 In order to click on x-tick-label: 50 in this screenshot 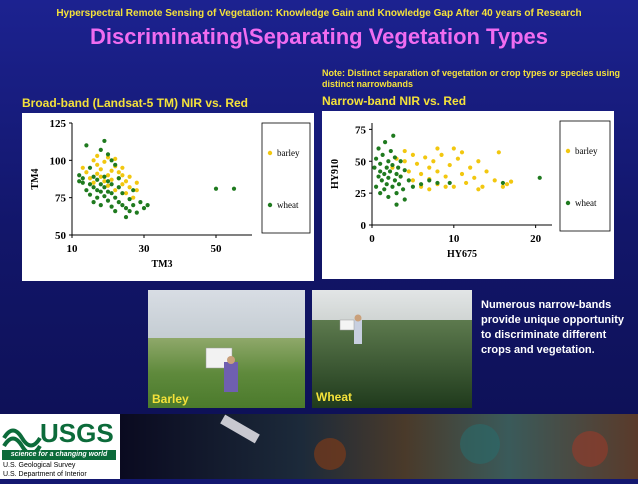, I will do `click(217, 249)`.